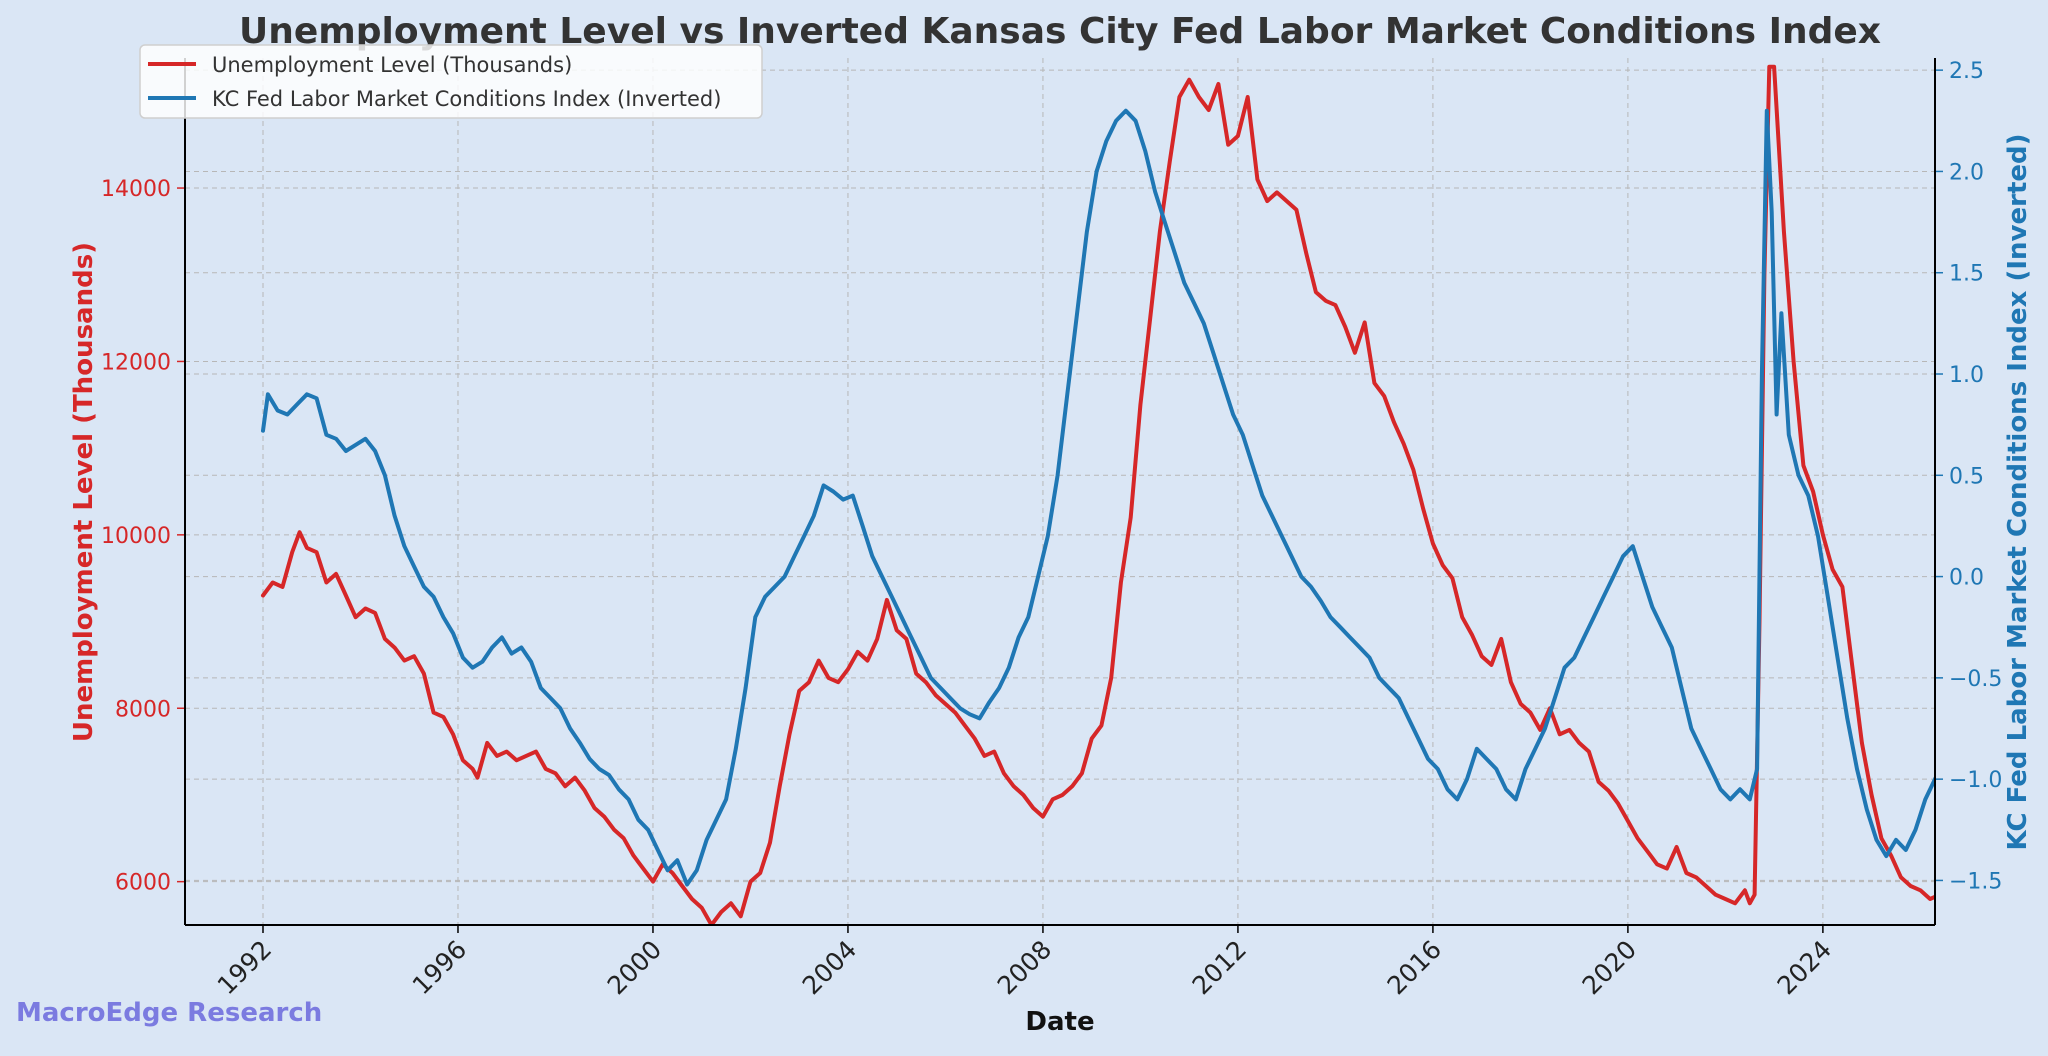 The width and height of the screenshot is (2048, 1056). What do you see at coordinates (392, 65) in the screenshot?
I see `legend-label-unemployment: Unemployment Level (Thousands)` at bounding box center [392, 65].